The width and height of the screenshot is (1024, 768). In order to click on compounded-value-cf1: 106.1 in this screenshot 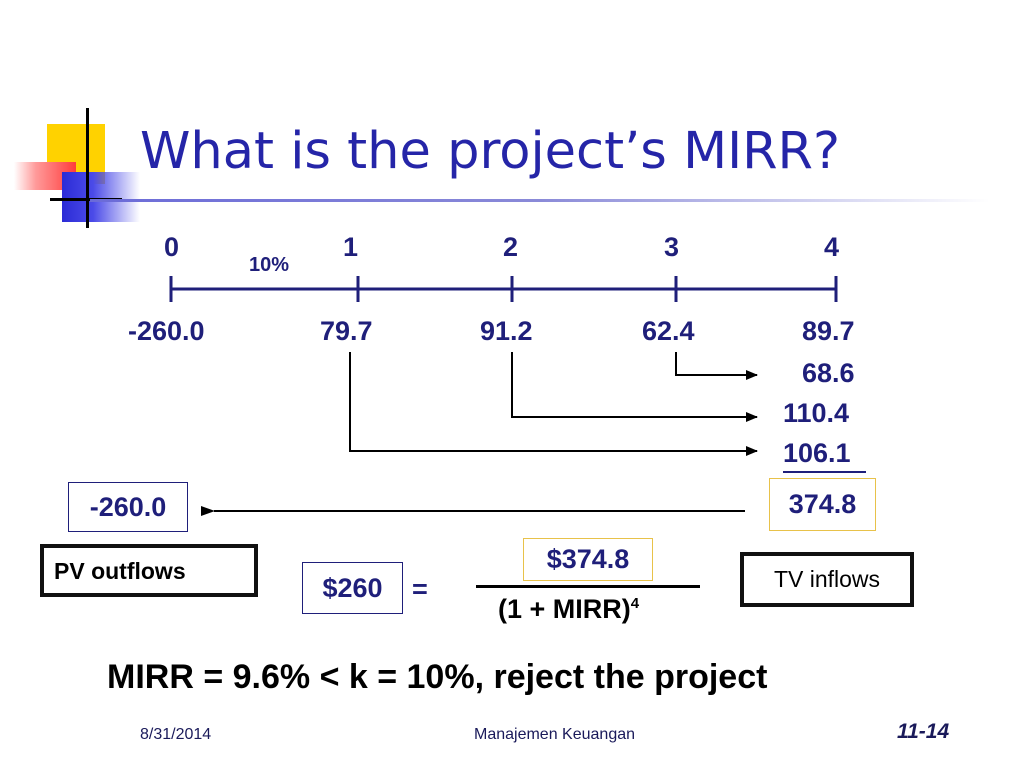, I will do `click(817, 453)`.